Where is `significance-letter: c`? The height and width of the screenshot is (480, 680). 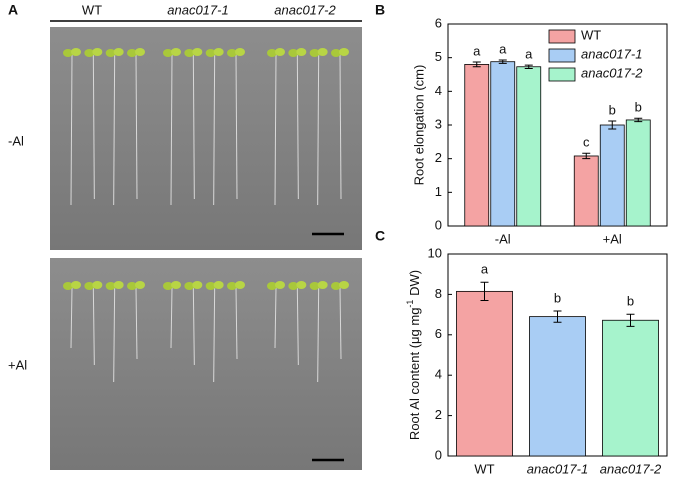 significance-letter: c is located at coordinates (586, 142).